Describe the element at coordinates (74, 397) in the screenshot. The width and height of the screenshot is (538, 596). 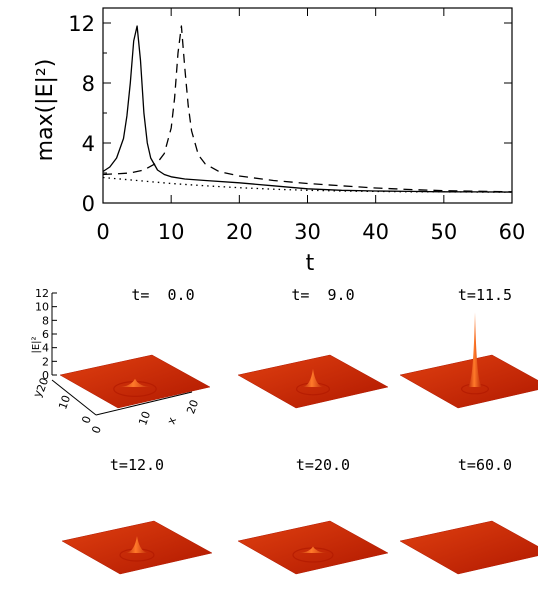
I see `y-axis` at that location.